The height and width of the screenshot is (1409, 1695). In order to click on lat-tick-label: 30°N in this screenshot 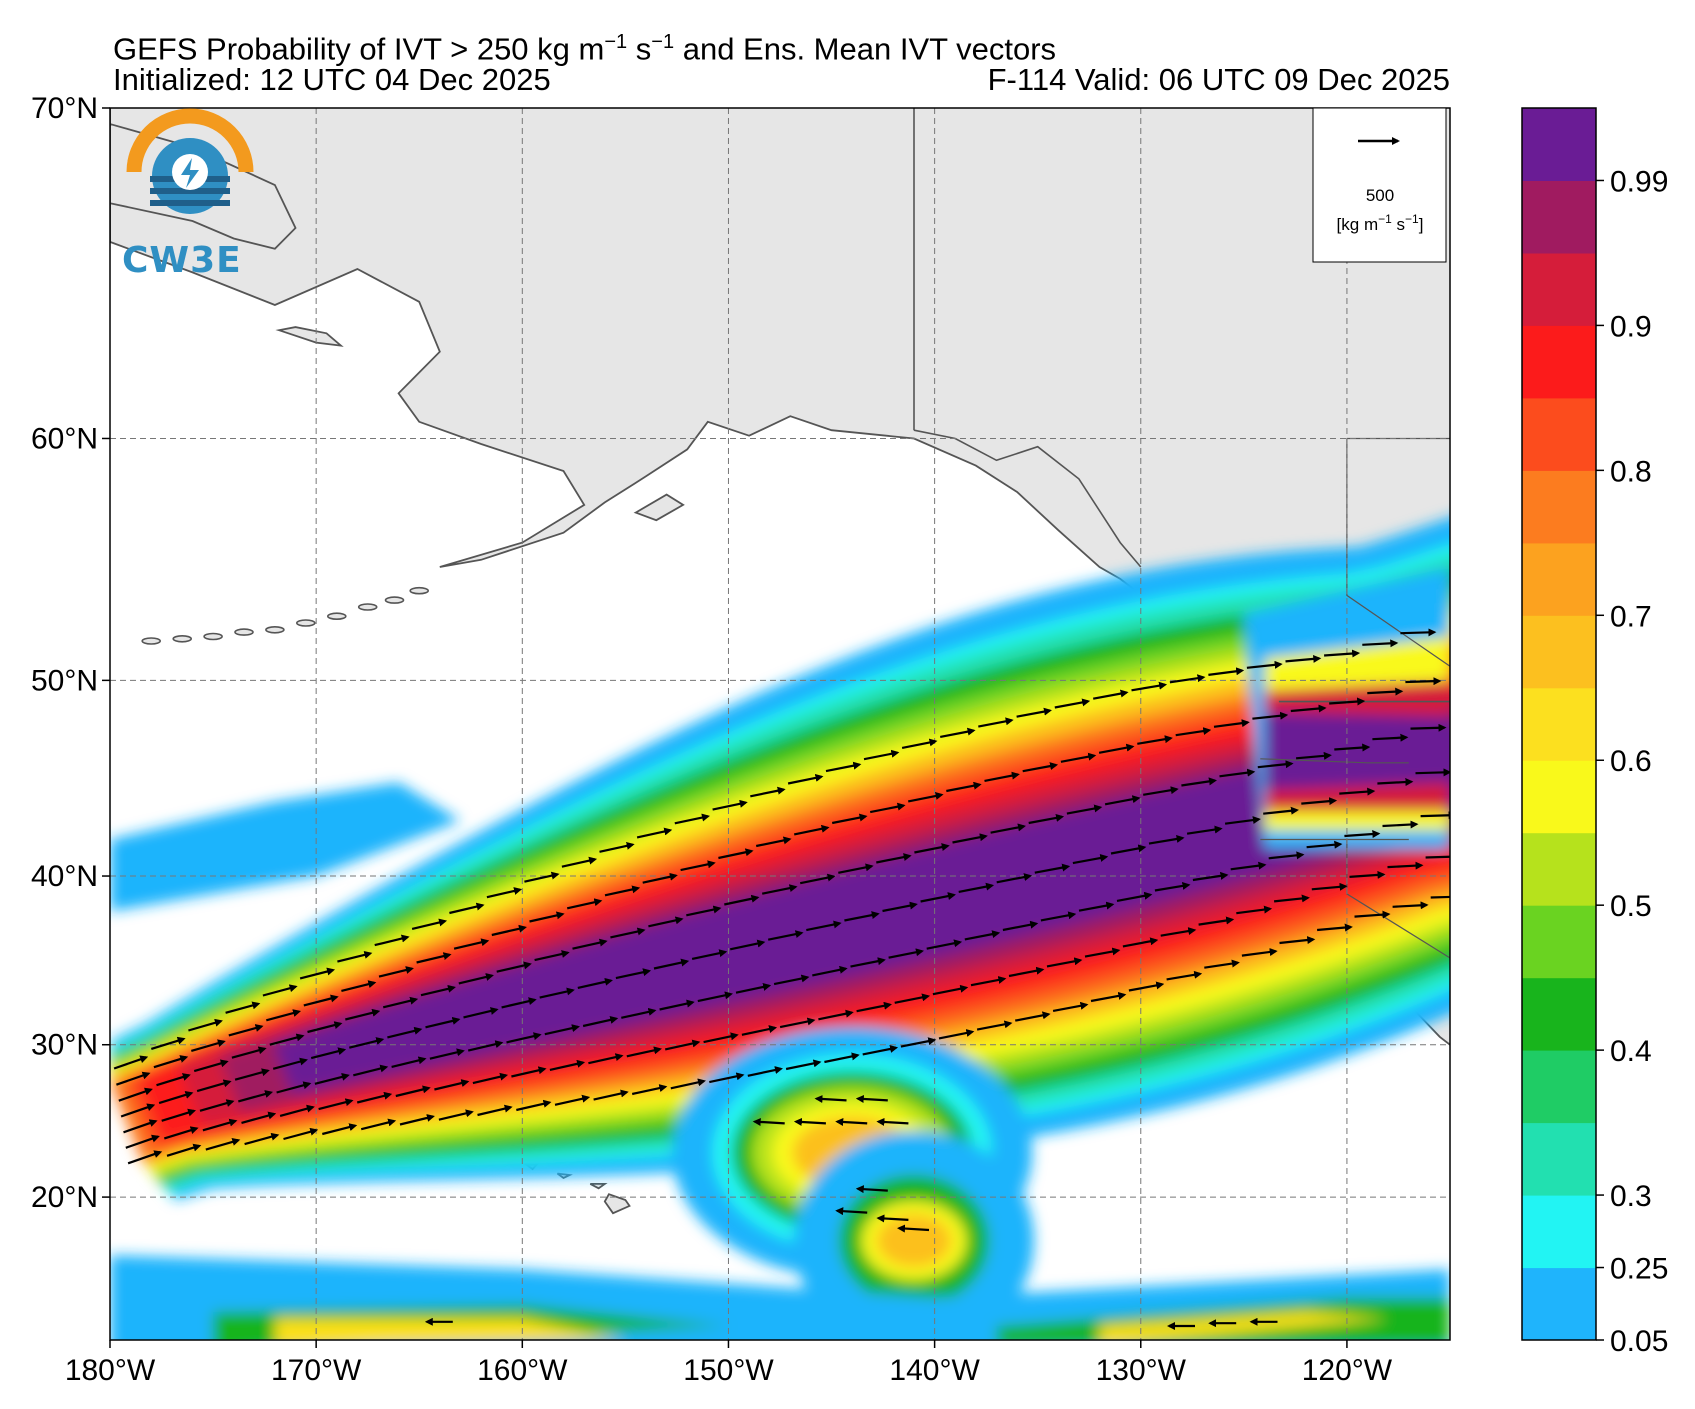, I will do `click(64, 1045)`.